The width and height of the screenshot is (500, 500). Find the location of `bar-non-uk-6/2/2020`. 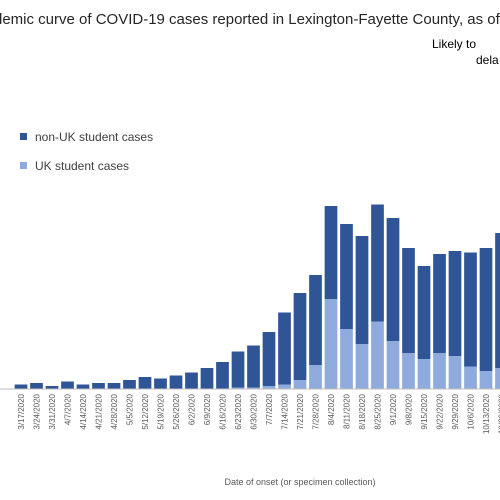

bar-non-uk-6/2/2020 is located at coordinates (191, 380).